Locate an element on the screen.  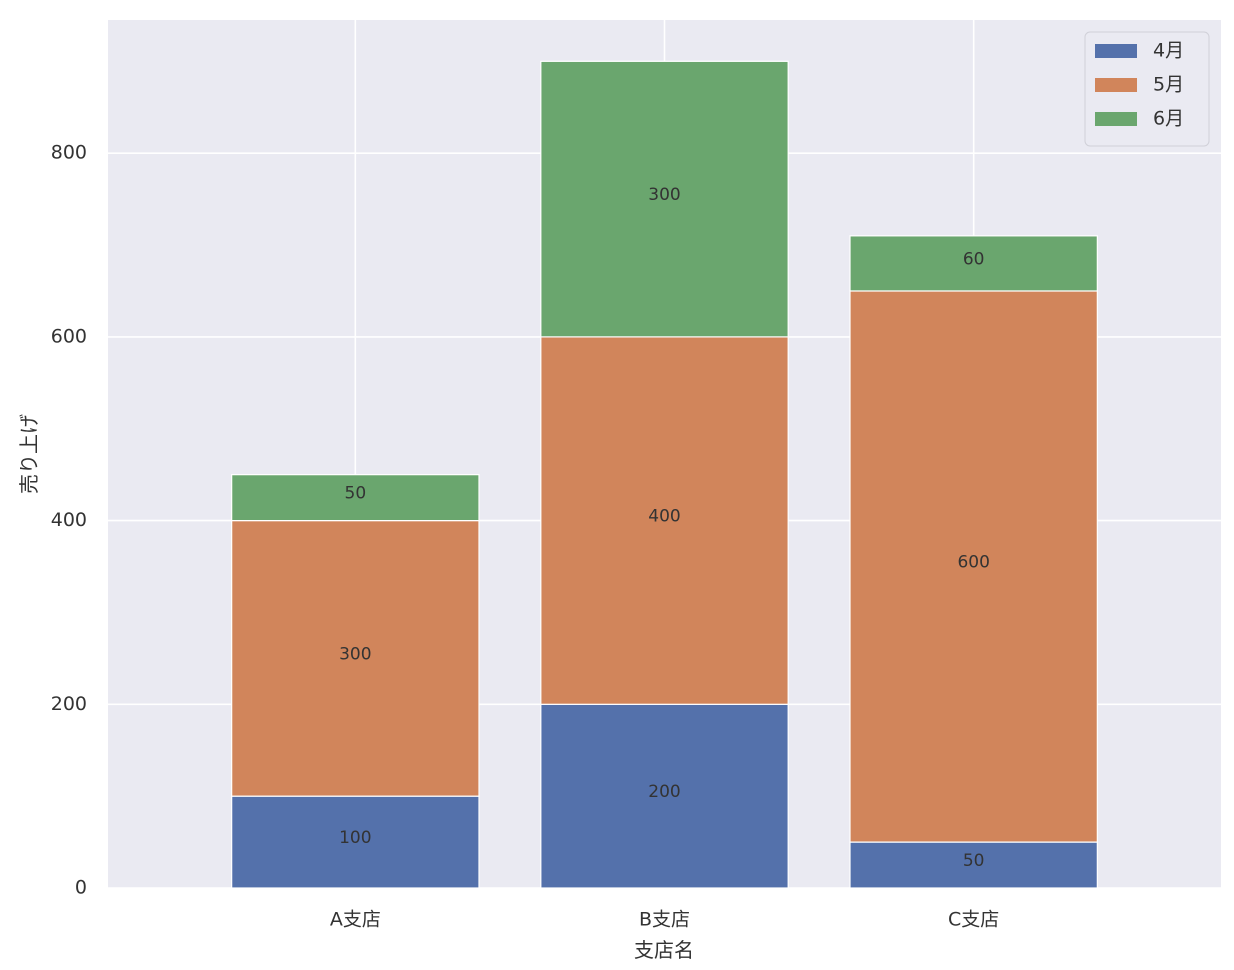
y-tick-labels: 0 200 400 600 800 is located at coordinates (69, 520).